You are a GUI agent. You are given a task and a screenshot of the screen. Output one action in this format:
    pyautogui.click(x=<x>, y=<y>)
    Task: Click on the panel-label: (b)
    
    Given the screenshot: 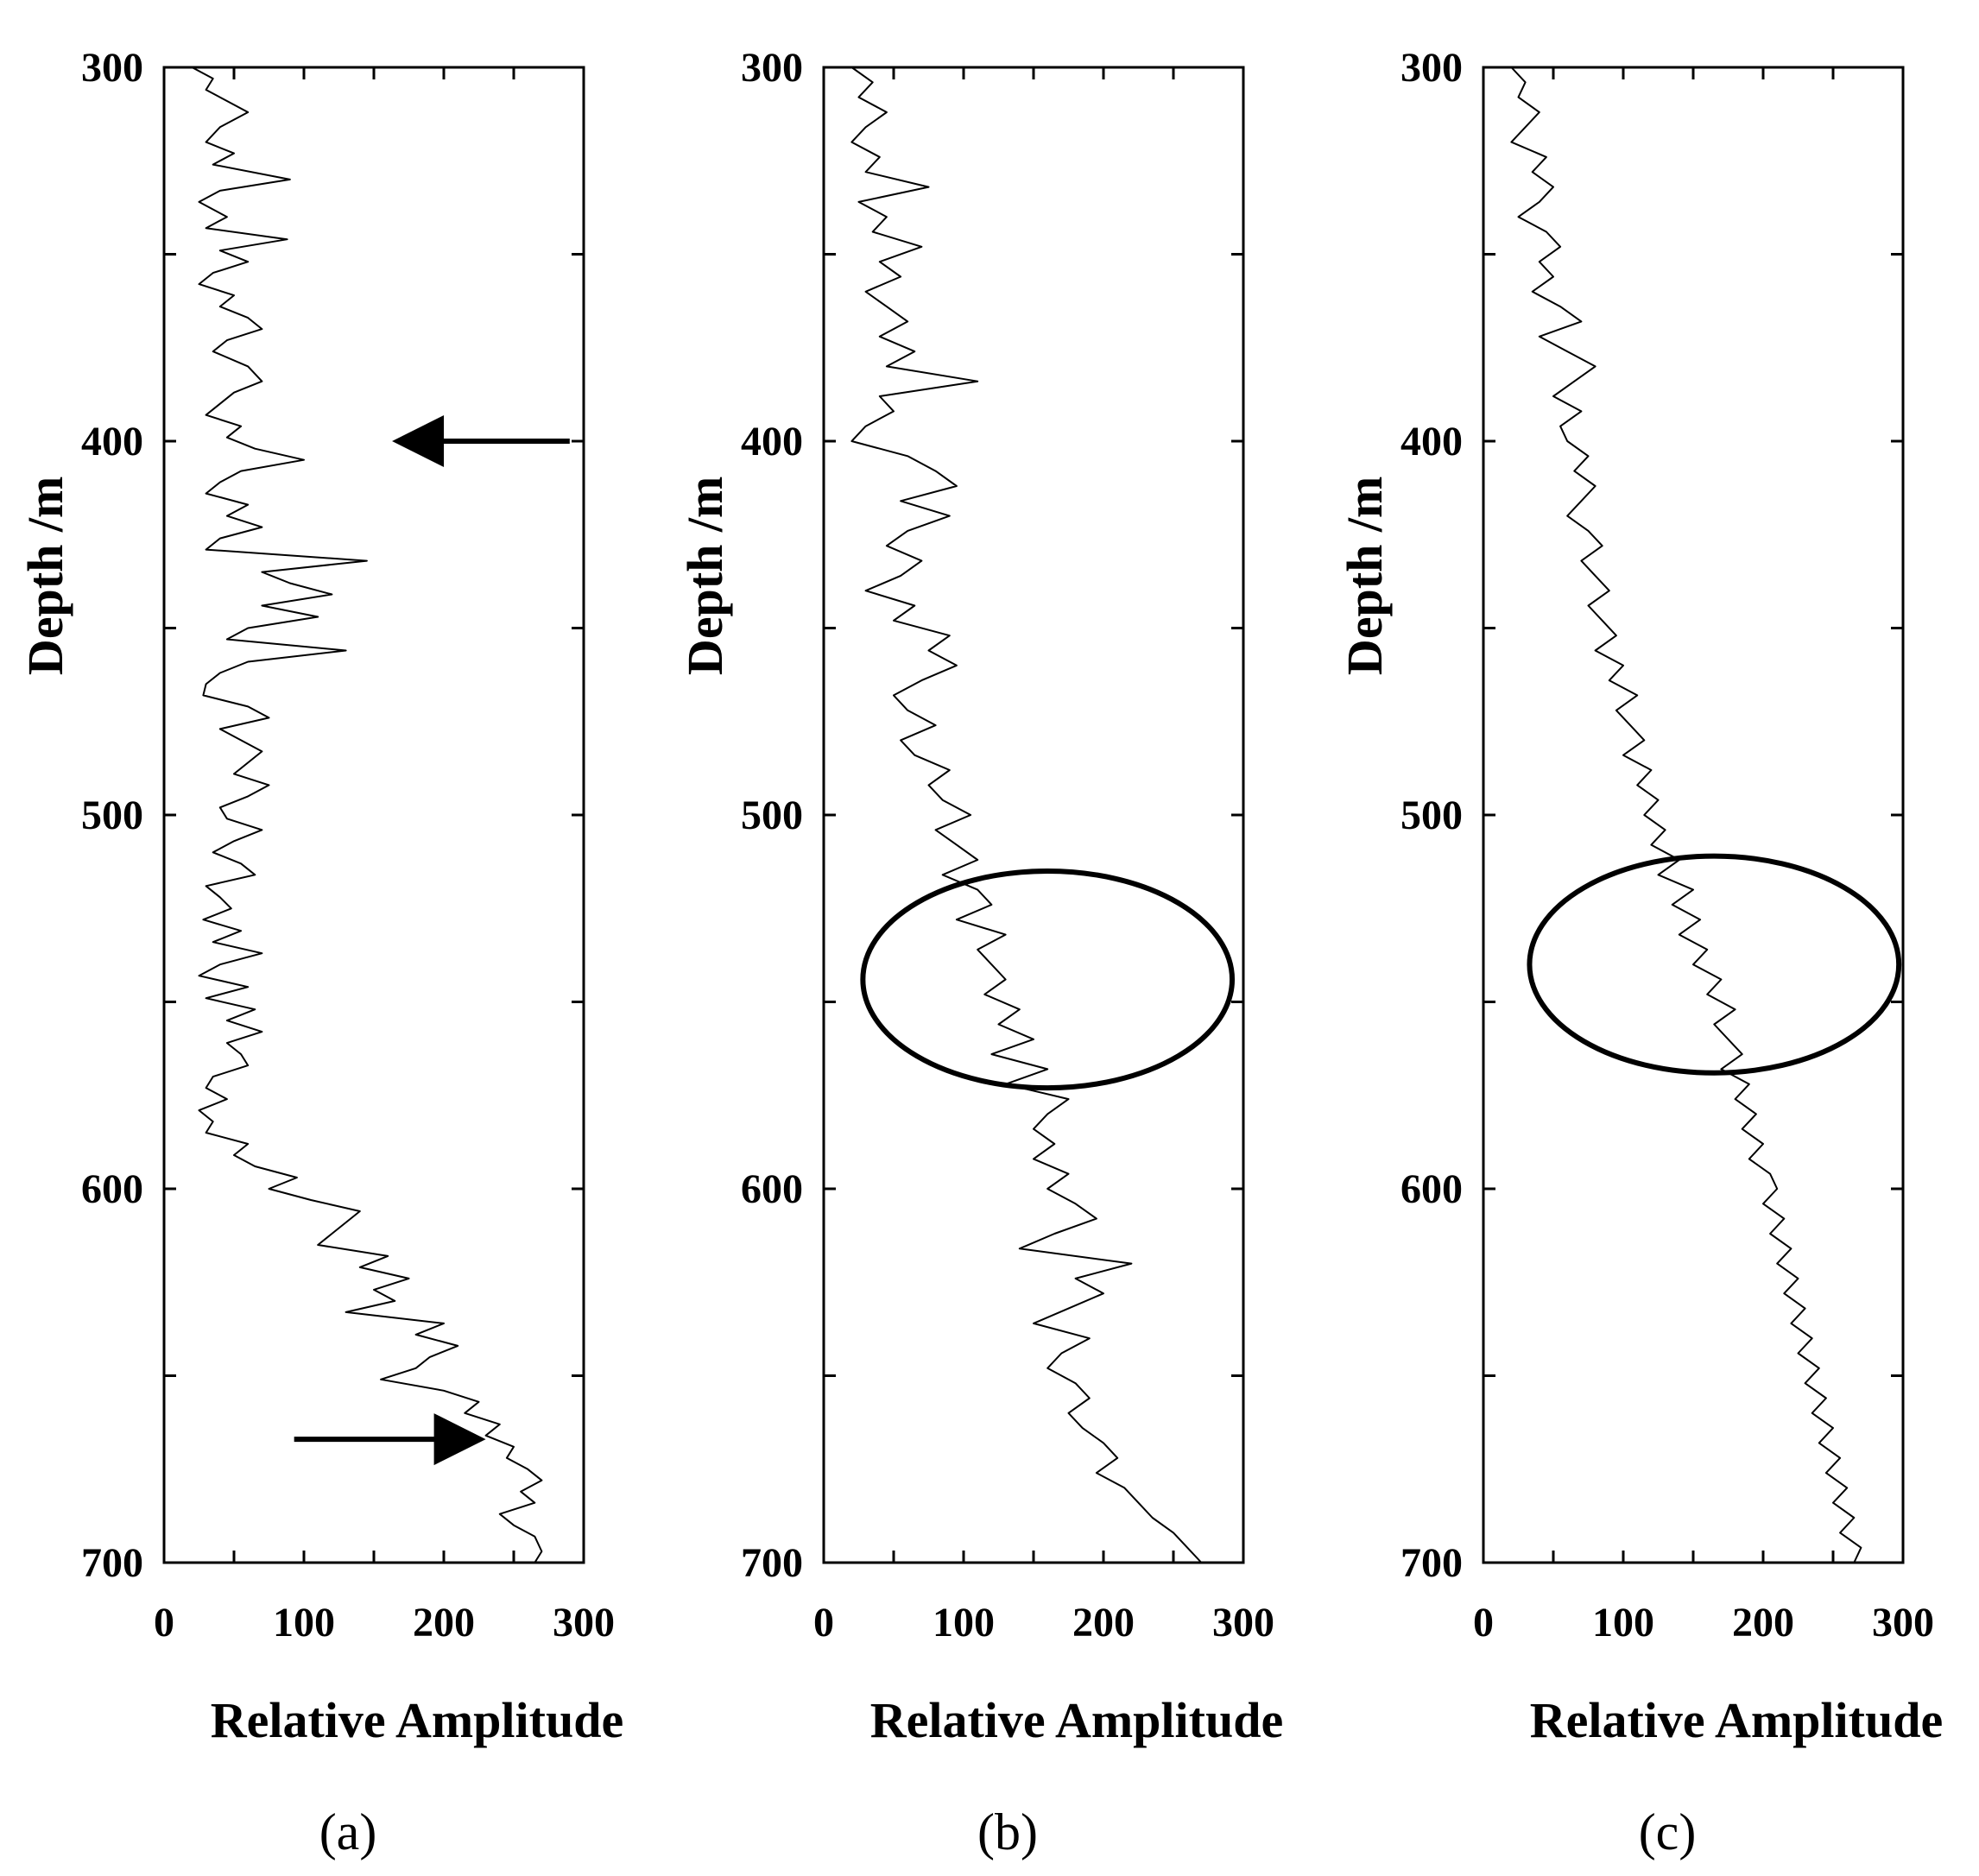 What is the action you would take?
    pyautogui.click(x=1007, y=1831)
    